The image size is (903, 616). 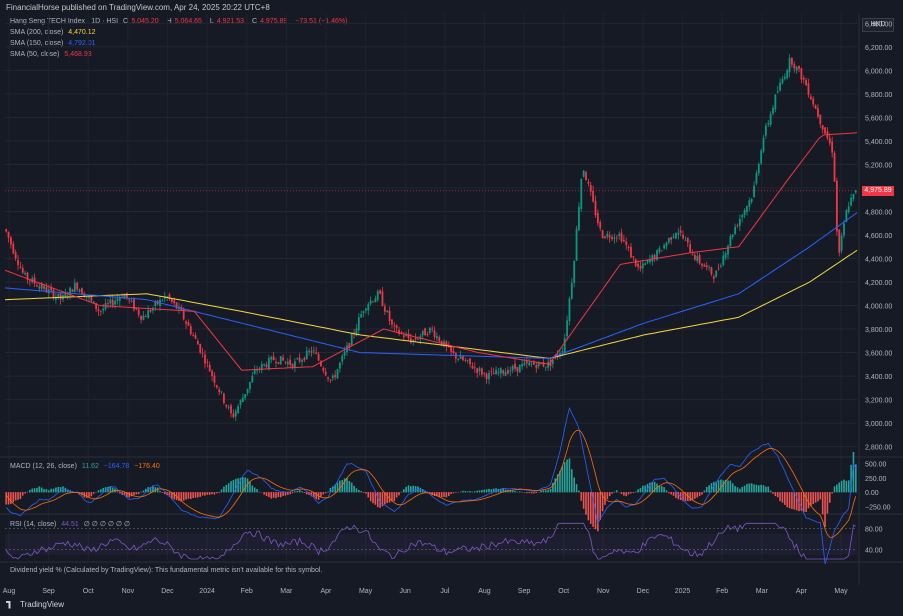 What do you see at coordinates (52, 54) in the screenshot?
I see `sma50-legend: SMA (50, close) 5,468.93` at bounding box center [52, 54].